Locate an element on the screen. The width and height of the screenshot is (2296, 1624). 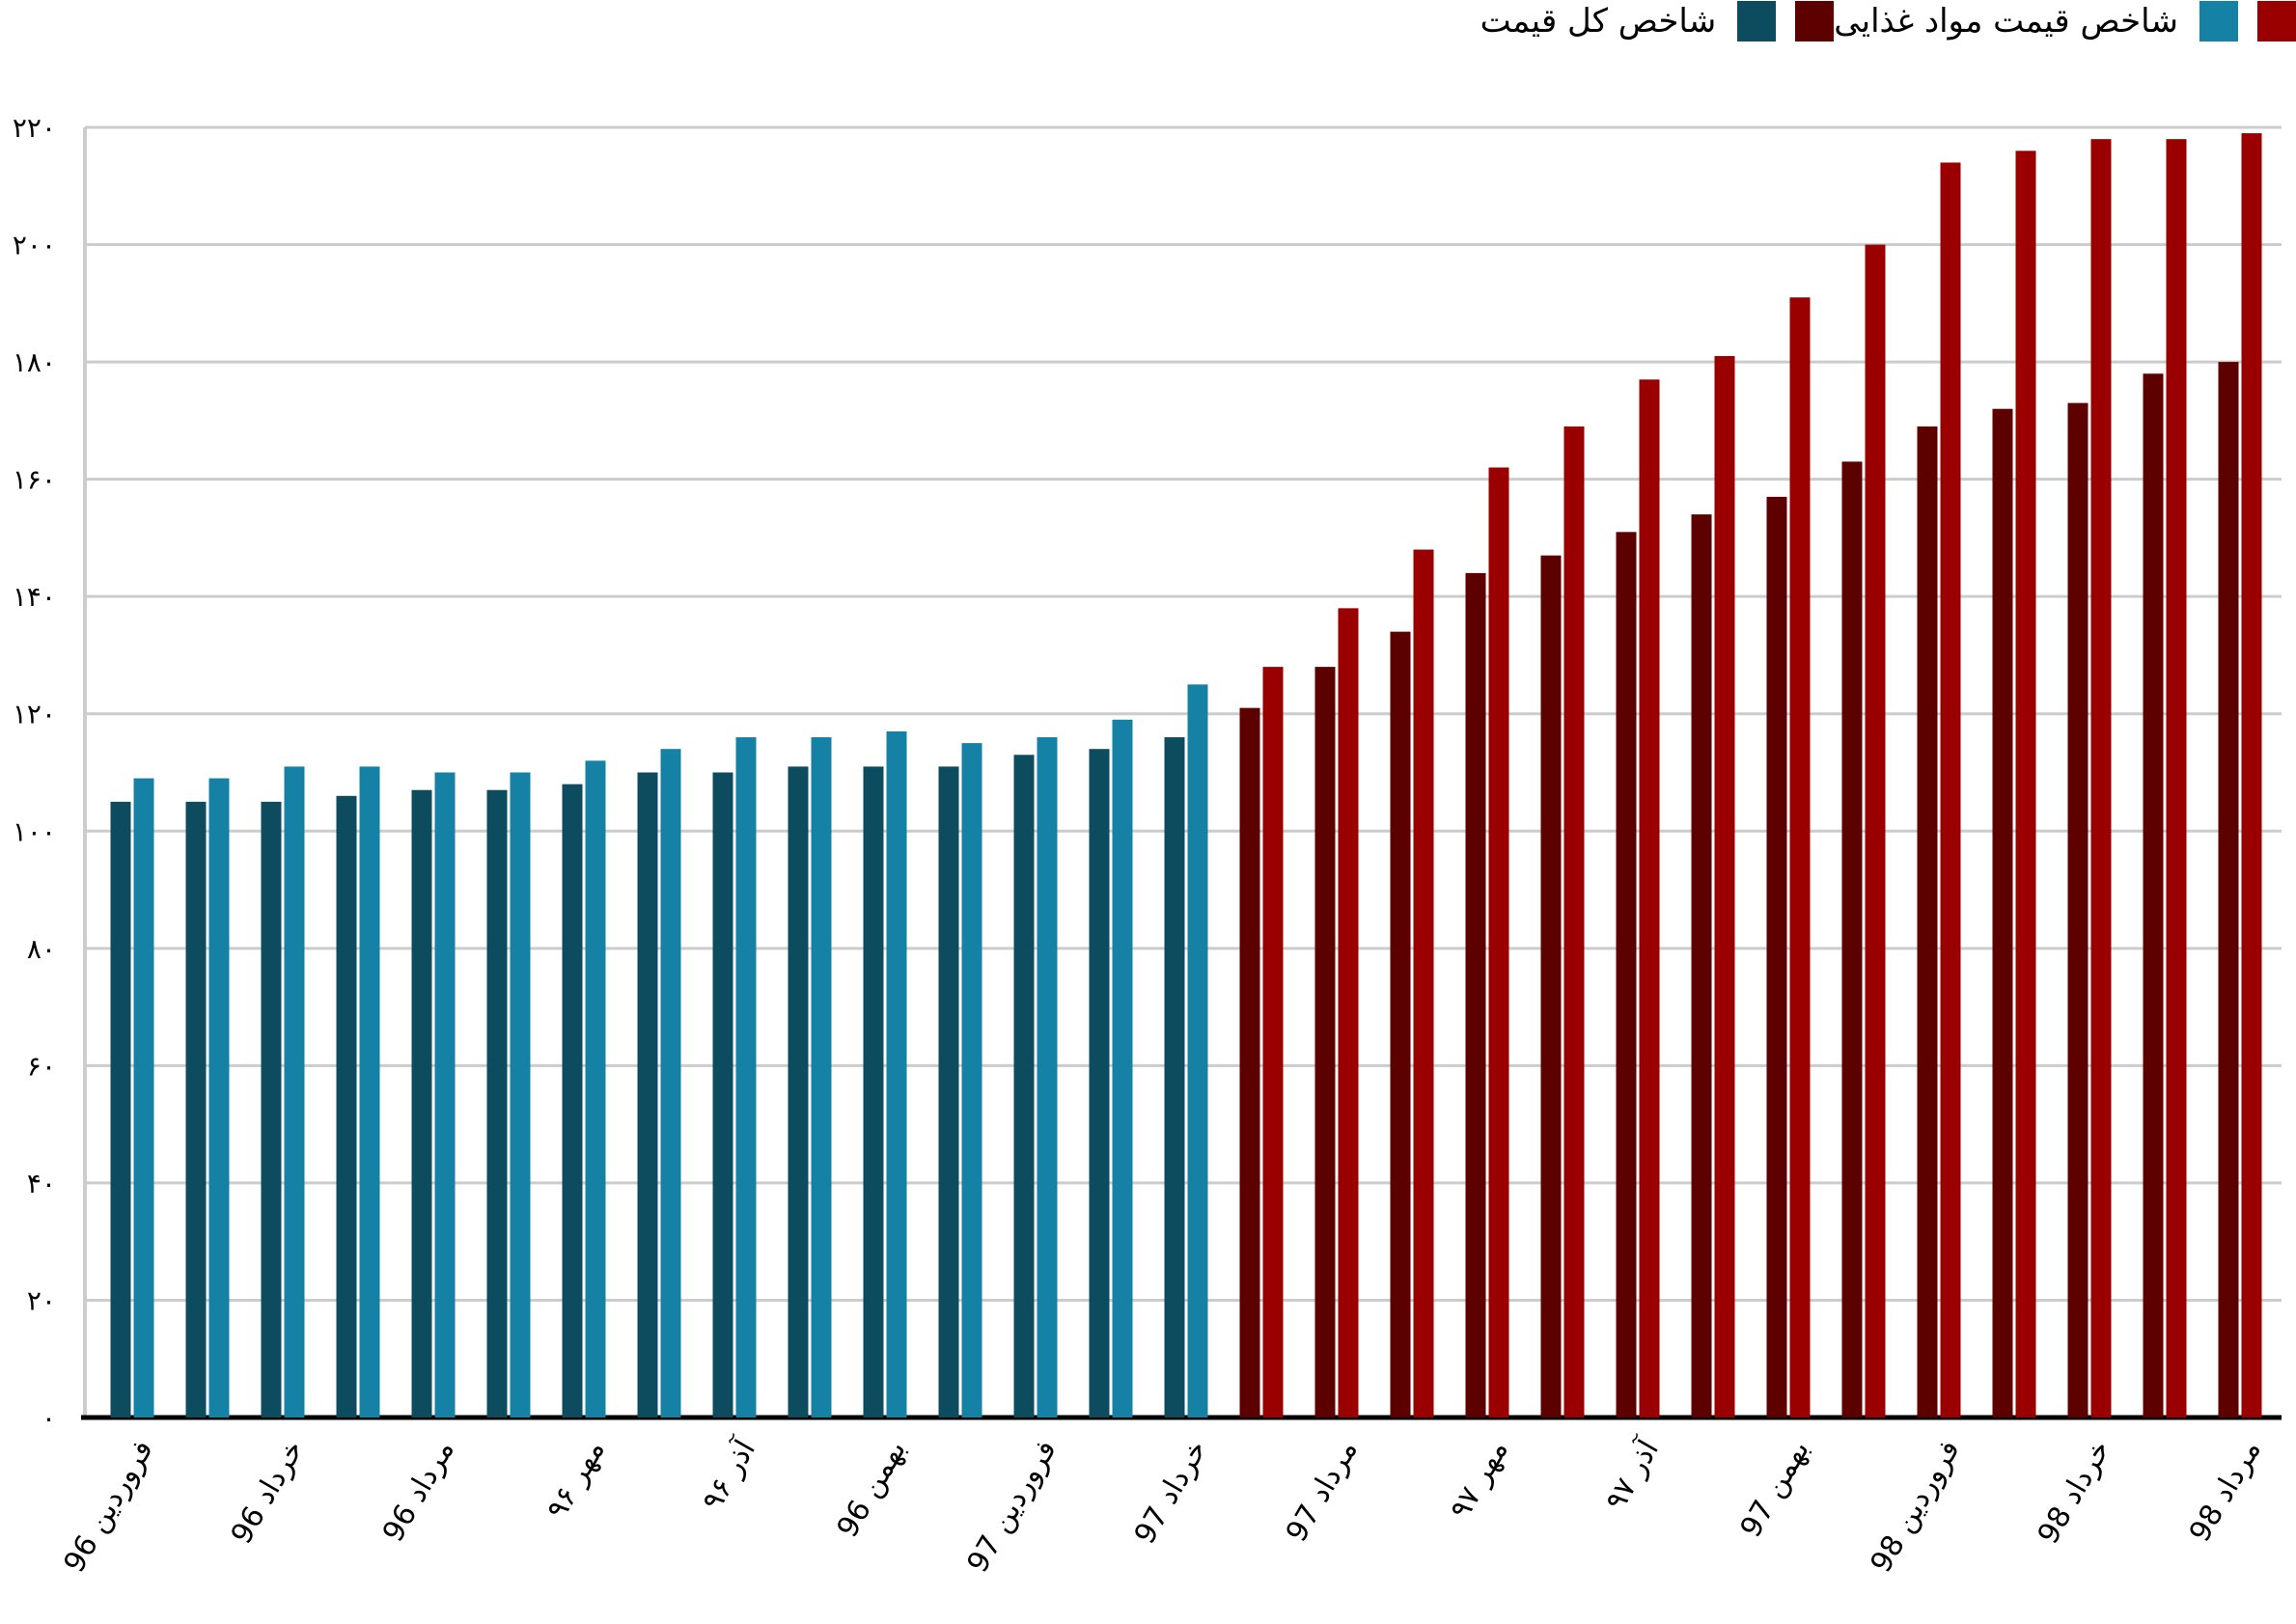
y-tick-label: ۰ is located at coordinates (48, 1418).